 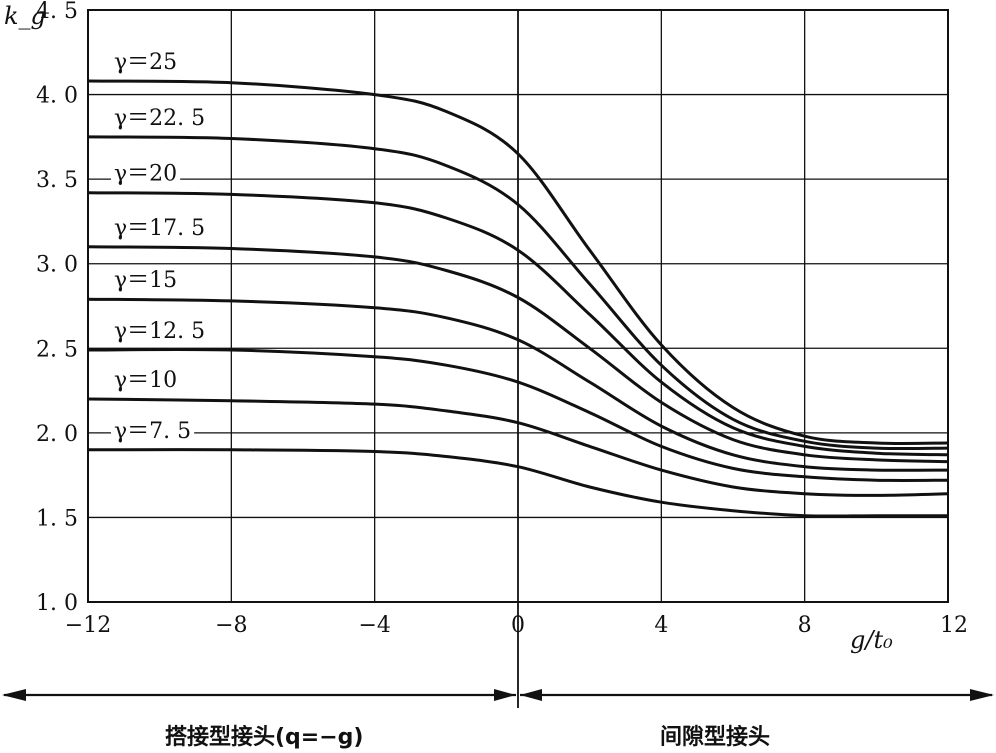 I want to click on y-tick-label: 2. 5, so click(x=57, y=349).